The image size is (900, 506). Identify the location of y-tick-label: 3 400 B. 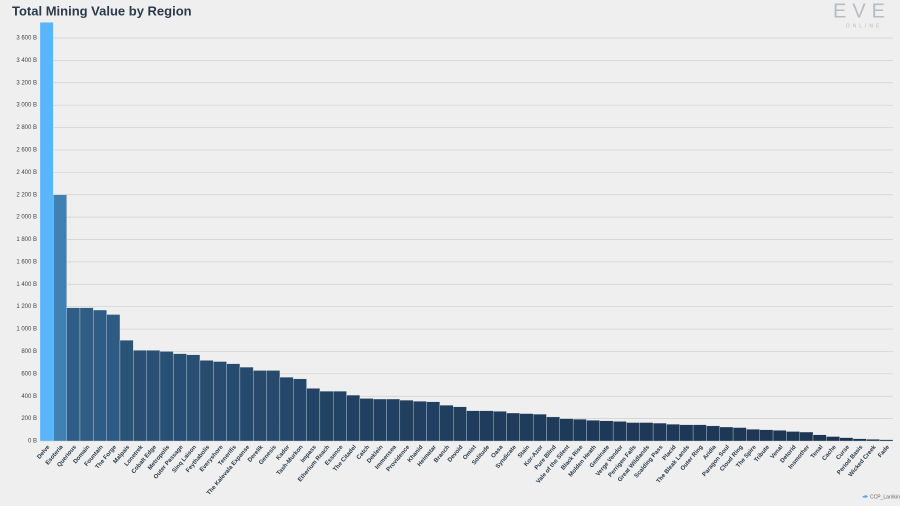
(26, 61).